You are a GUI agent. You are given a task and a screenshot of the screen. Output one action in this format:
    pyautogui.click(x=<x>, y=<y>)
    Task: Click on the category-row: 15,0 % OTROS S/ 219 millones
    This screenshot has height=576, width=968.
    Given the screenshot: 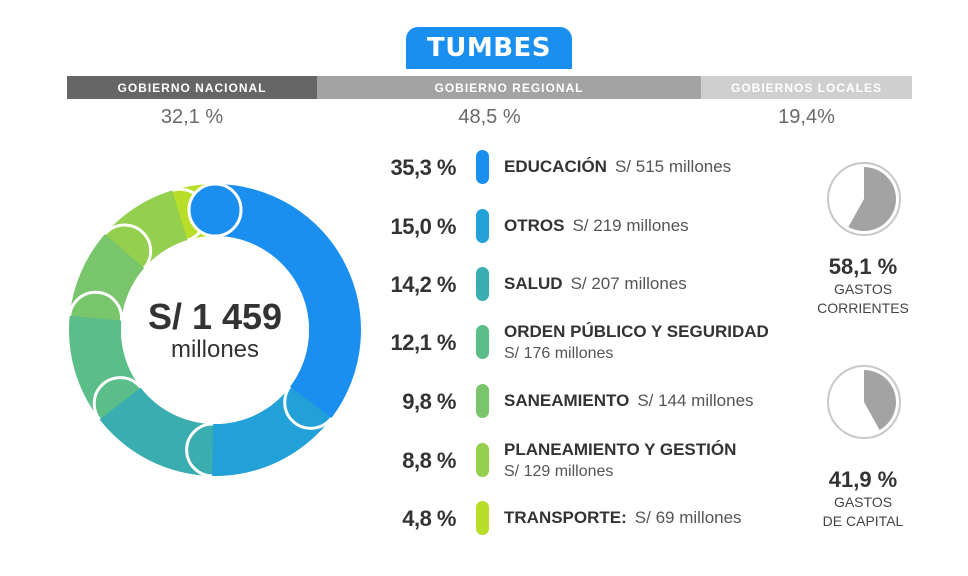 What is the action you would take?
    pyautogui.click(x=590, y=226)
    